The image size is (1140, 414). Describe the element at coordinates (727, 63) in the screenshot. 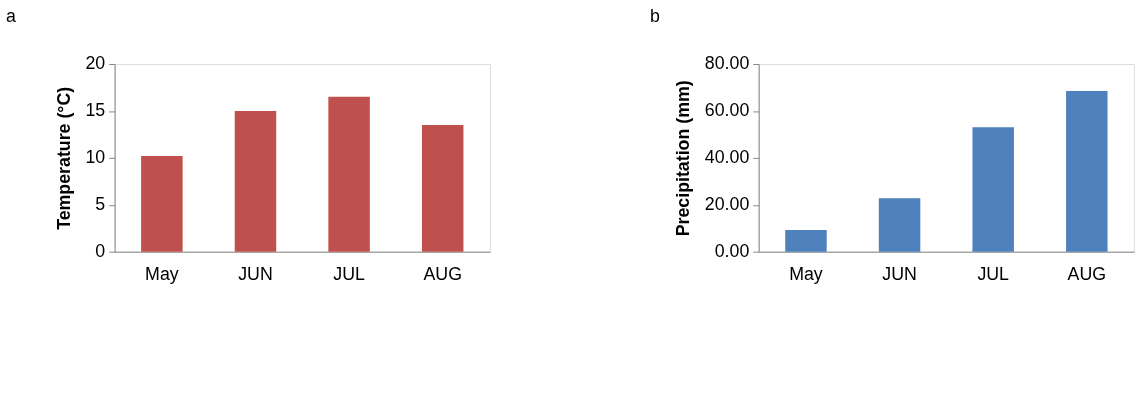

I see `y-tick-label: 80.00` at that location.